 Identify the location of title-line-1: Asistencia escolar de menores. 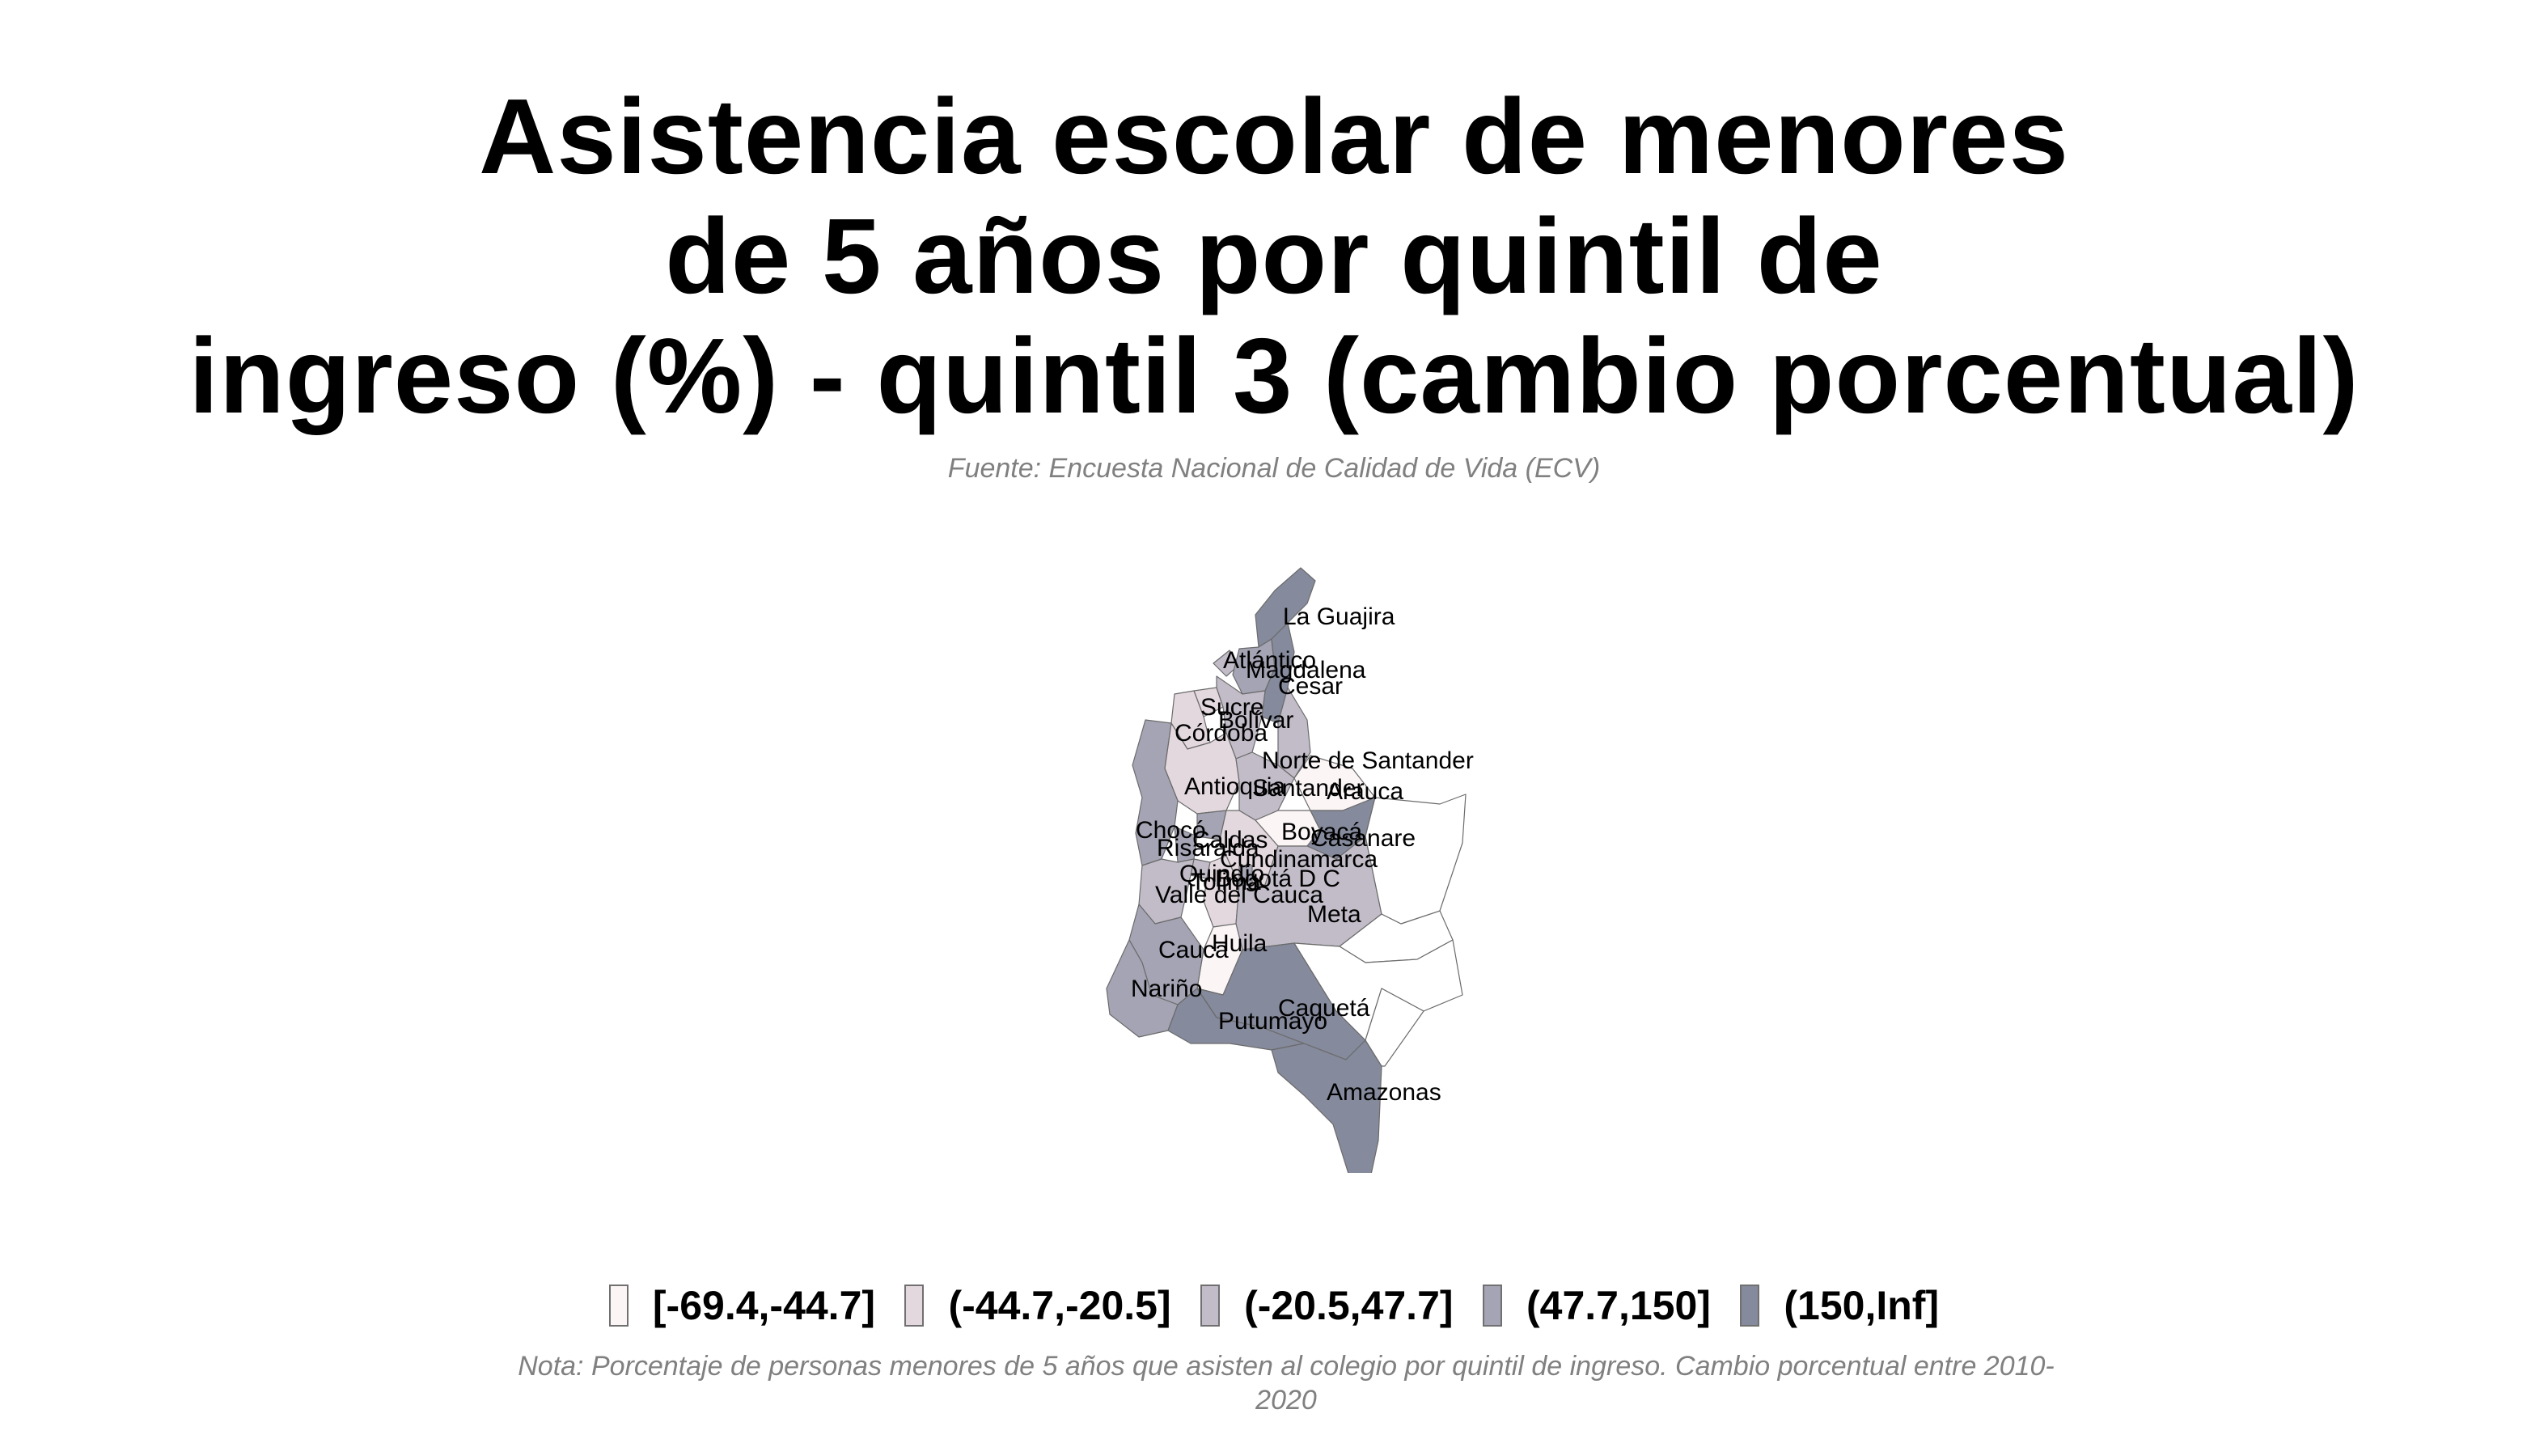
(1274, 136).